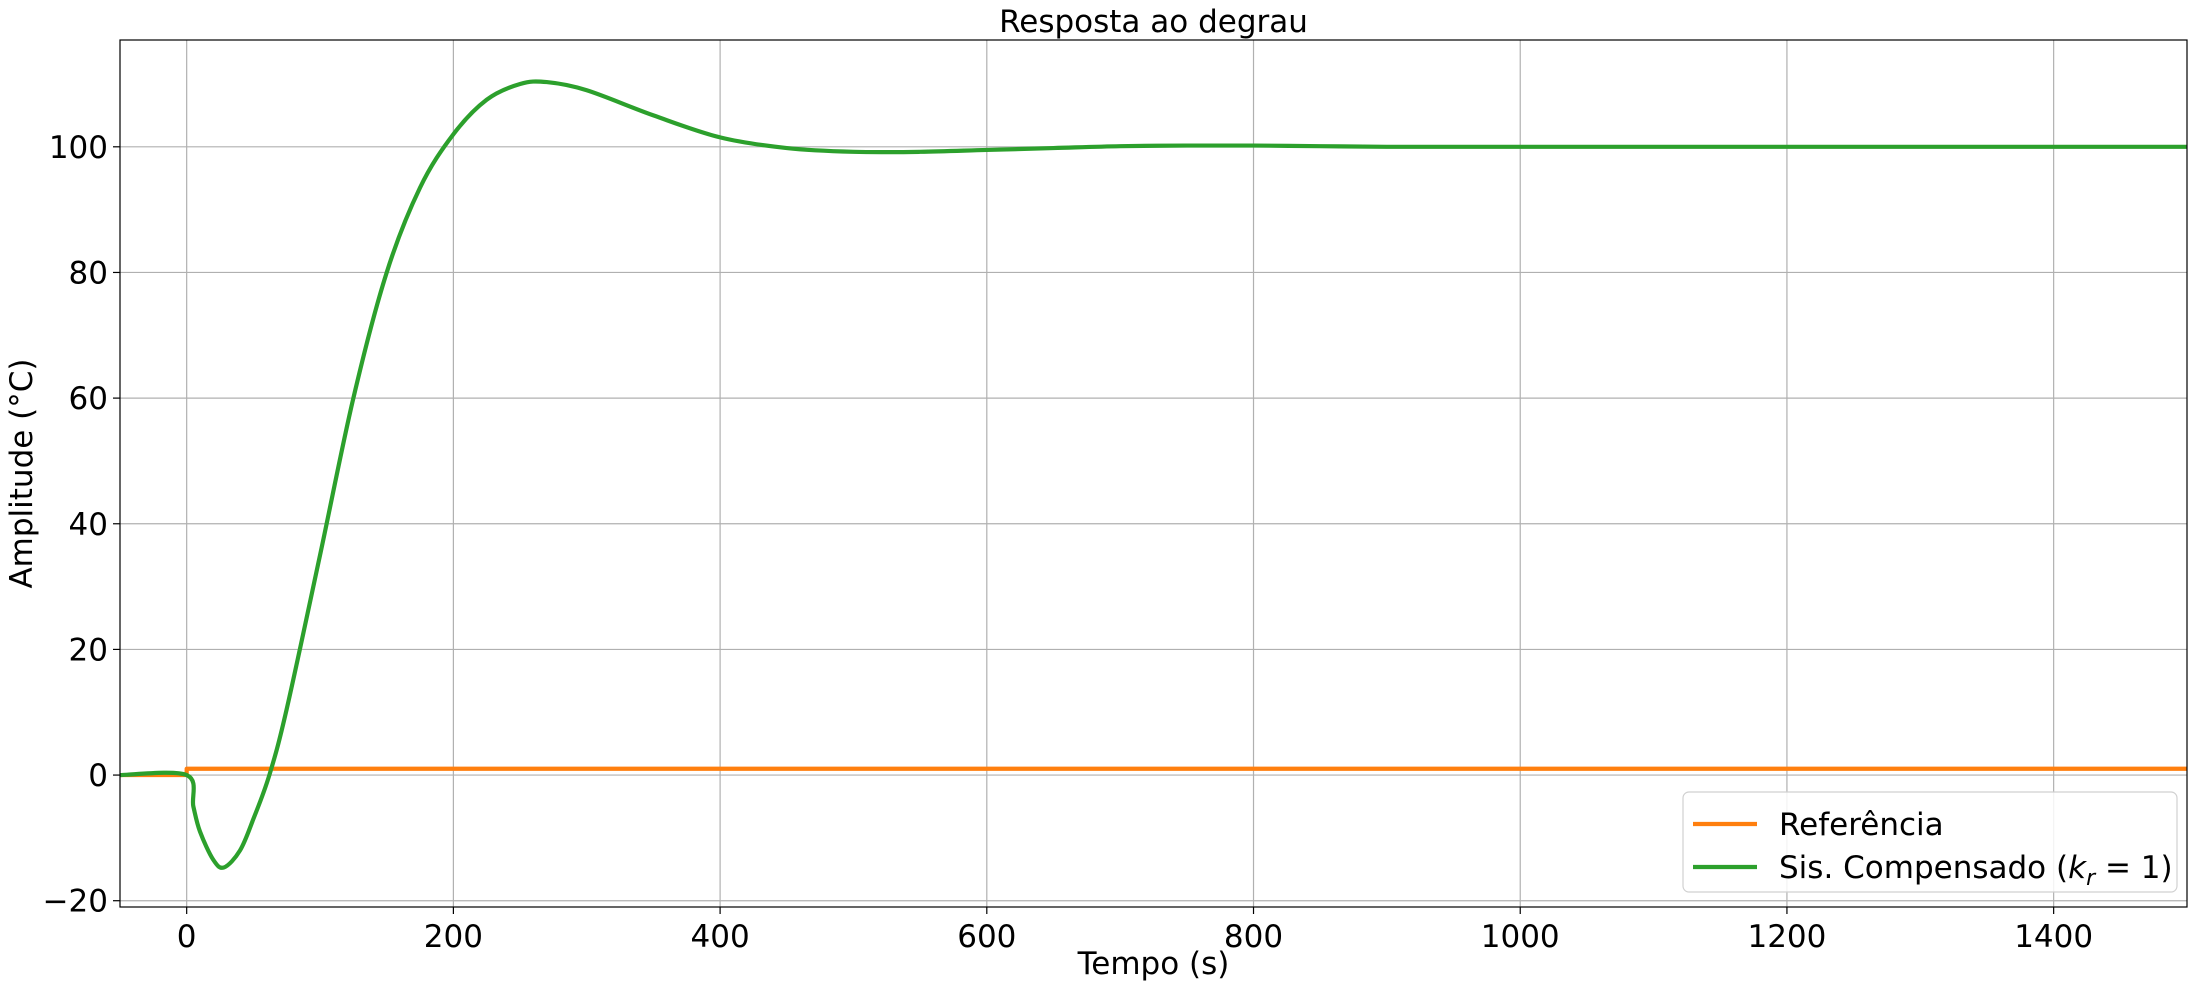 Image resolution: width=2195 pixels, height=990 pixels. What do you see at coordinates (88, 650) in the screenshot?
I see `y-tick-label: 20` at bounding box center [88, 650].